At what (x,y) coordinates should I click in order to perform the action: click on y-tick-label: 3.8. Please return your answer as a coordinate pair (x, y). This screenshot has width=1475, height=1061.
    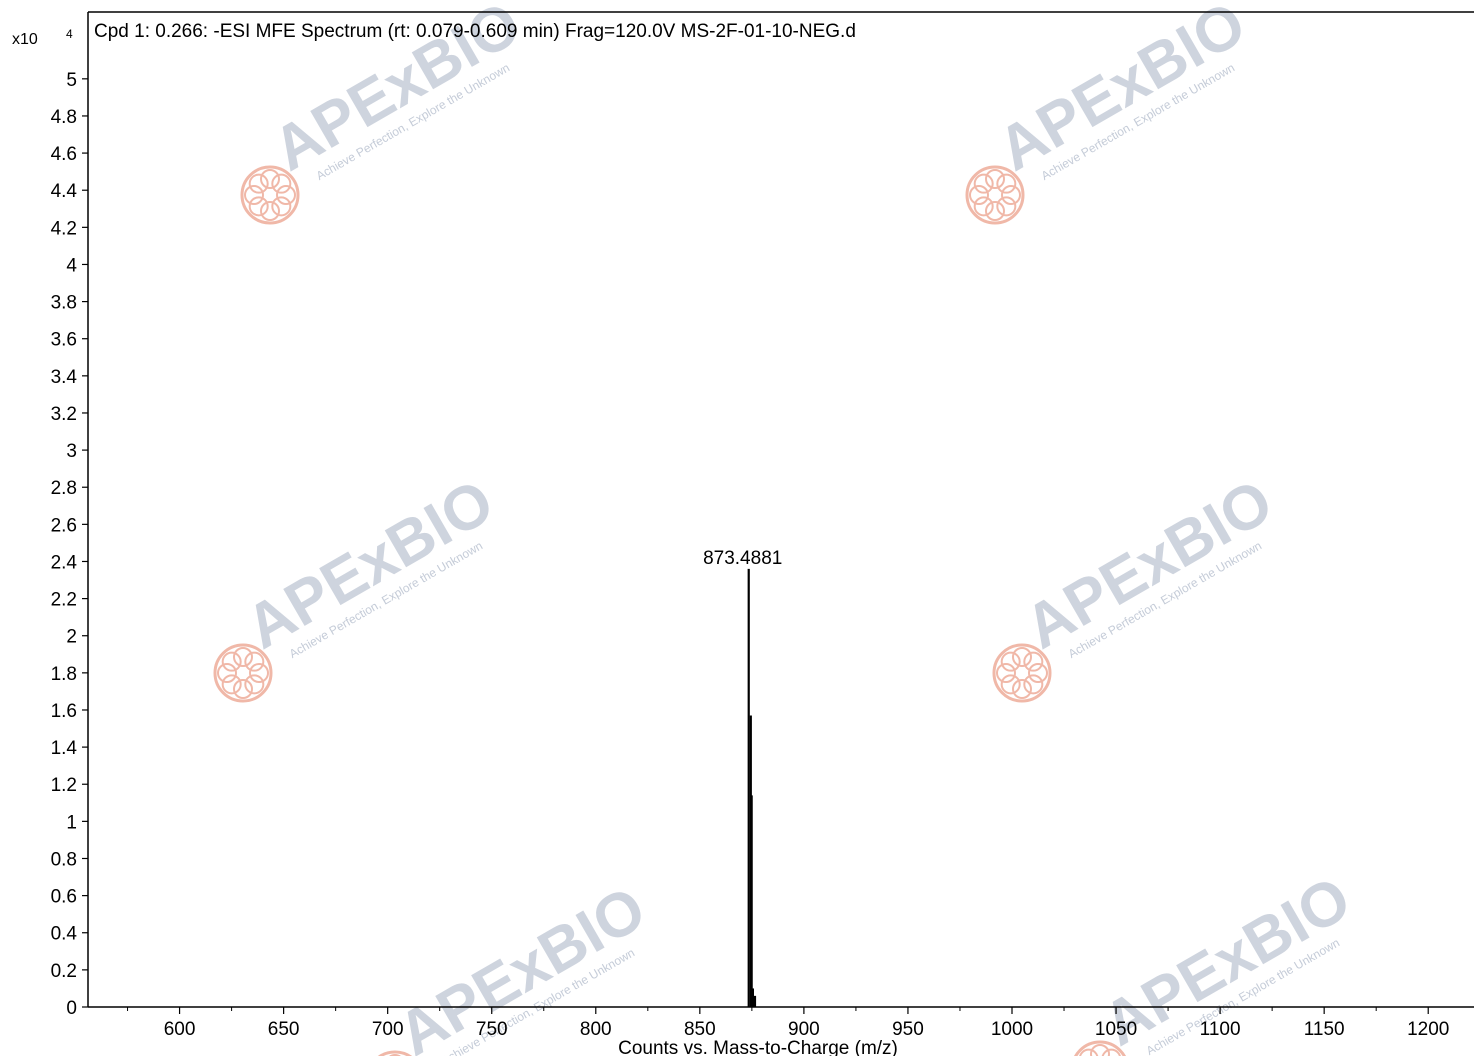
    Looking at the image, I should click on (64, 303).